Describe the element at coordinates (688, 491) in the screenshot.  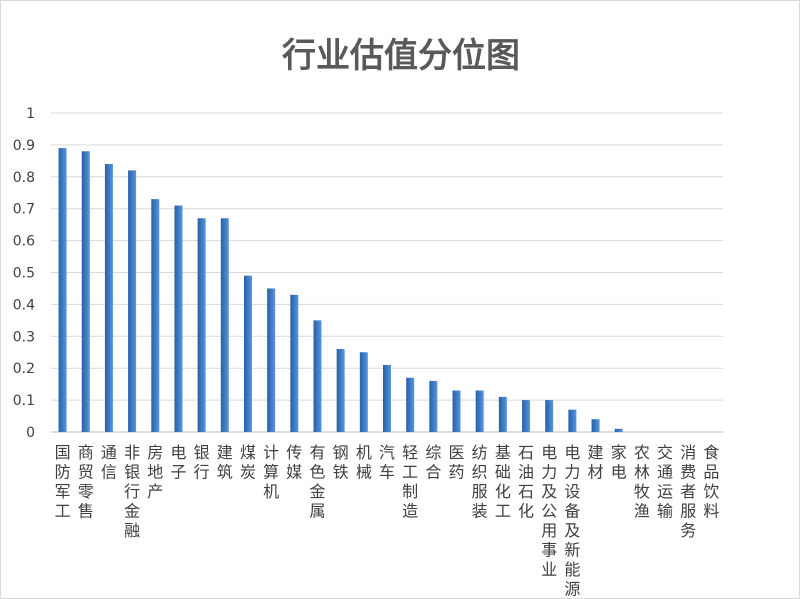
I see `x-category-label: 消费者服务` at that location.